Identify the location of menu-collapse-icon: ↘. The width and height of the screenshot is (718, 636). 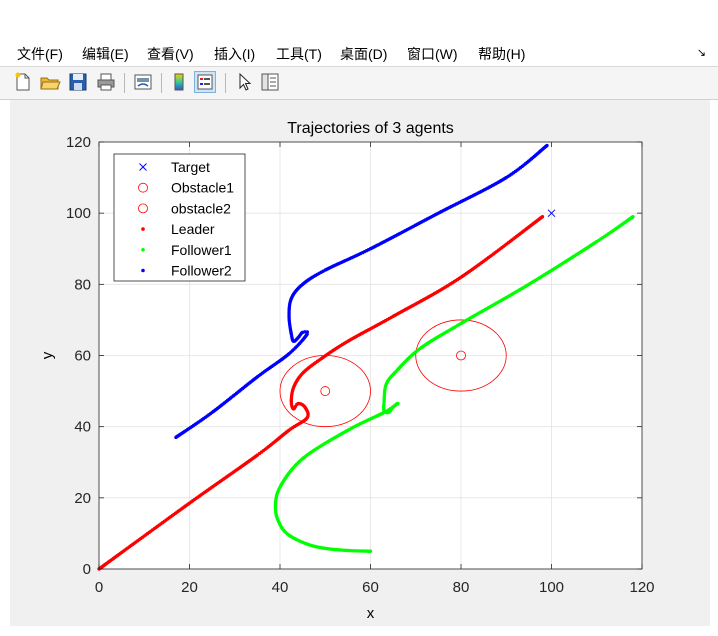
(701, 53).